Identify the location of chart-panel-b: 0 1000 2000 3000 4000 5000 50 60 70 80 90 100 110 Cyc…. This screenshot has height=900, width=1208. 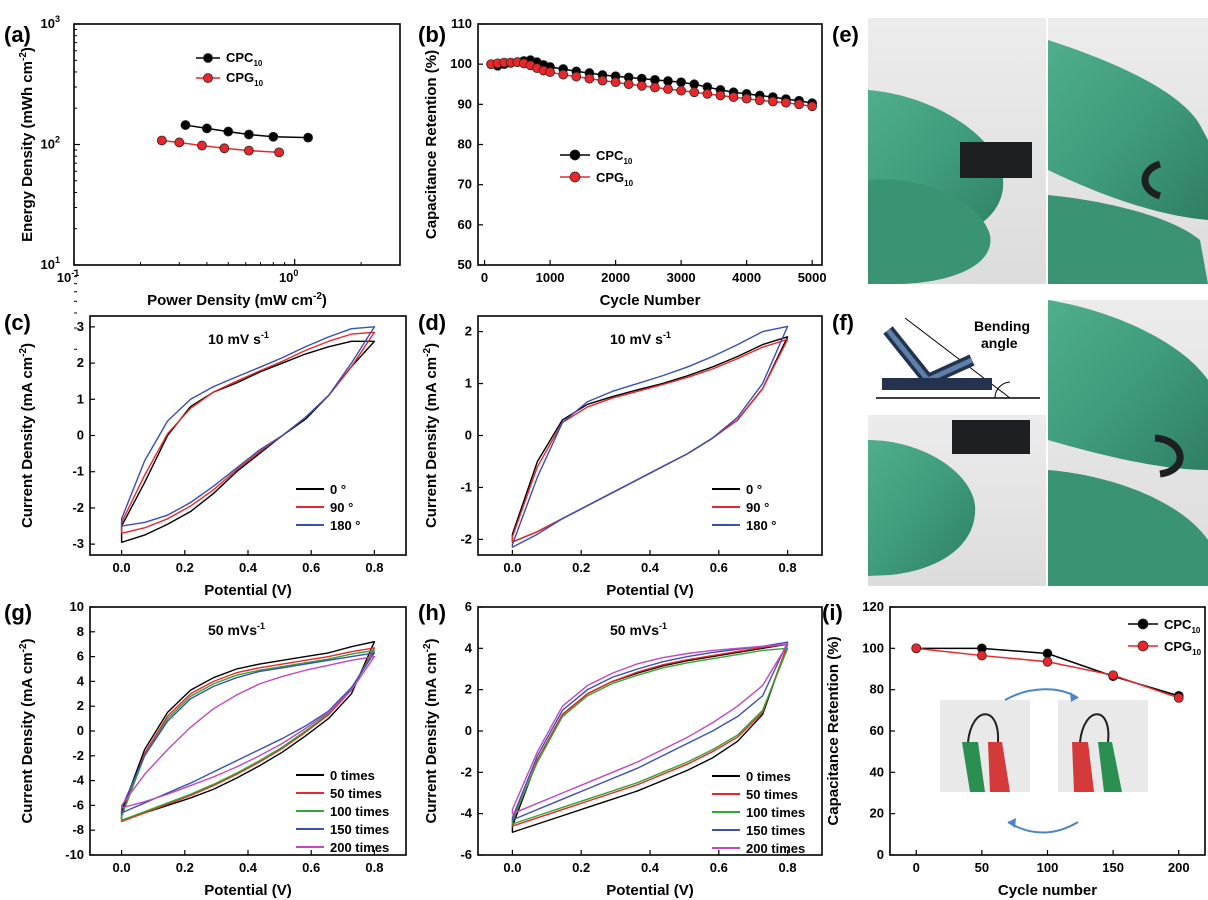
(622, 162).